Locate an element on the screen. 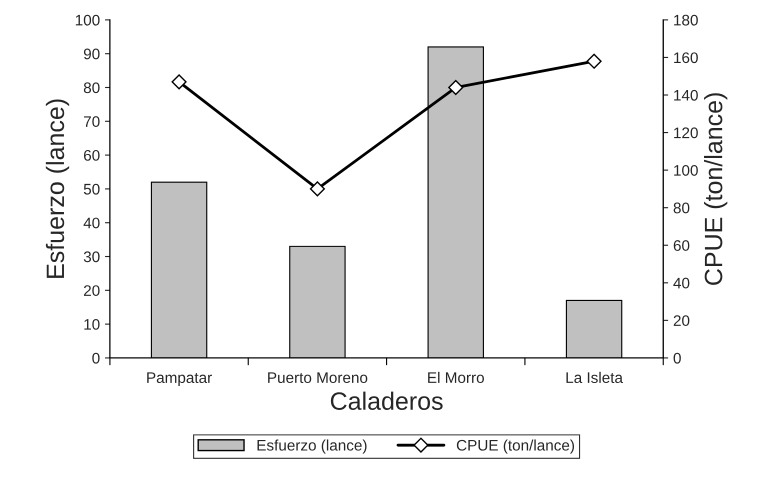  y-axis-title: Esfuerzo (lance) is located at coordinates (58, 188).